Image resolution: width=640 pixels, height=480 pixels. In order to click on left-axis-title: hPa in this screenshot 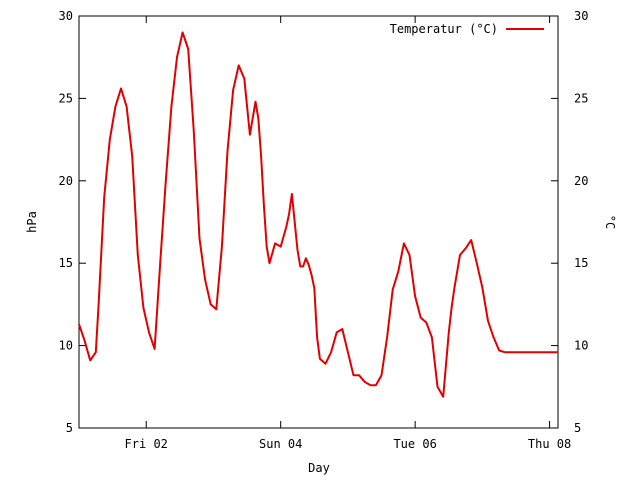, I will do `click(32, 222)`.